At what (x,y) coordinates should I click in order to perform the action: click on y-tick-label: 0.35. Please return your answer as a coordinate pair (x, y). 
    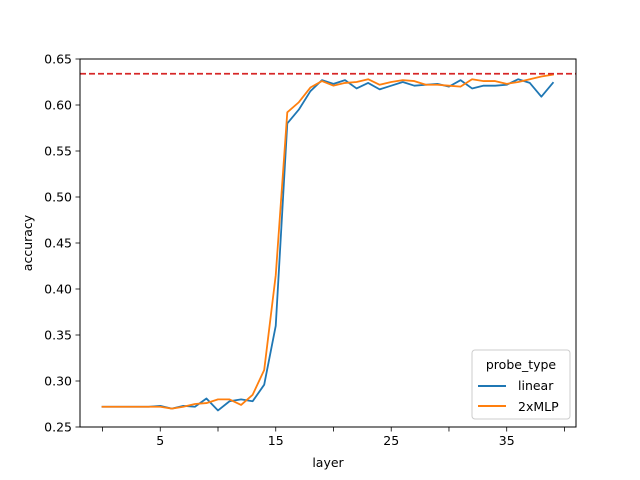
    Looking at the image, I should click on (58, 335).